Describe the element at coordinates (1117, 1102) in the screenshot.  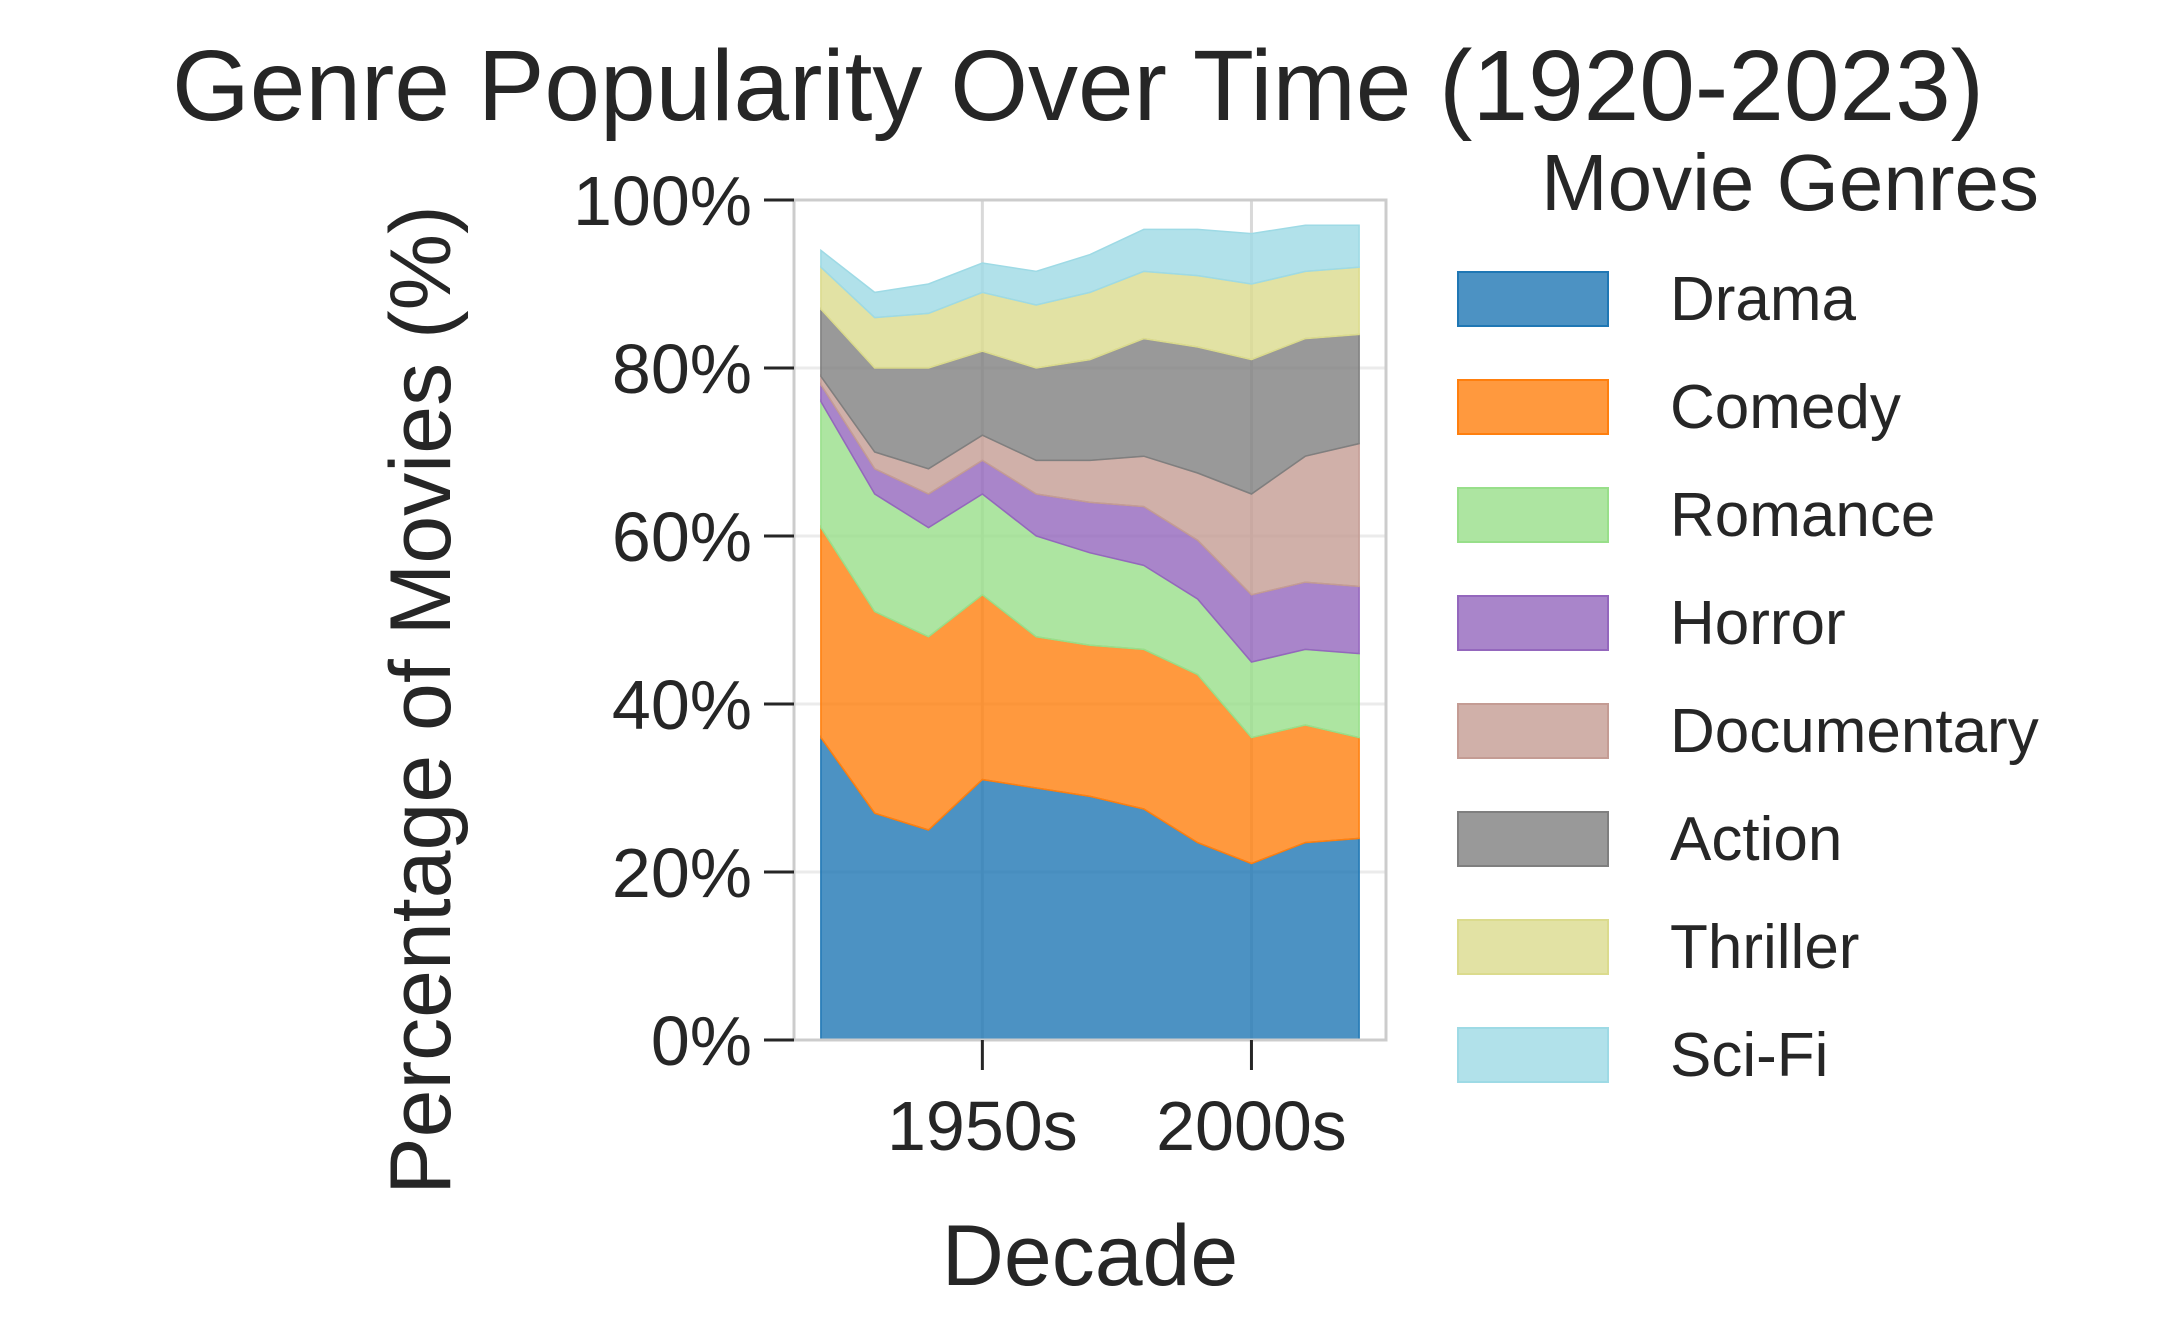
I see `x-axis: 1950s 2000s` at that location.